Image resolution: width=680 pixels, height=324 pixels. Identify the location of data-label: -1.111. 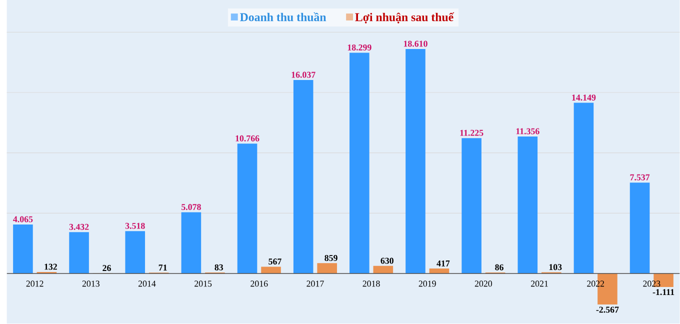
(663, 292).